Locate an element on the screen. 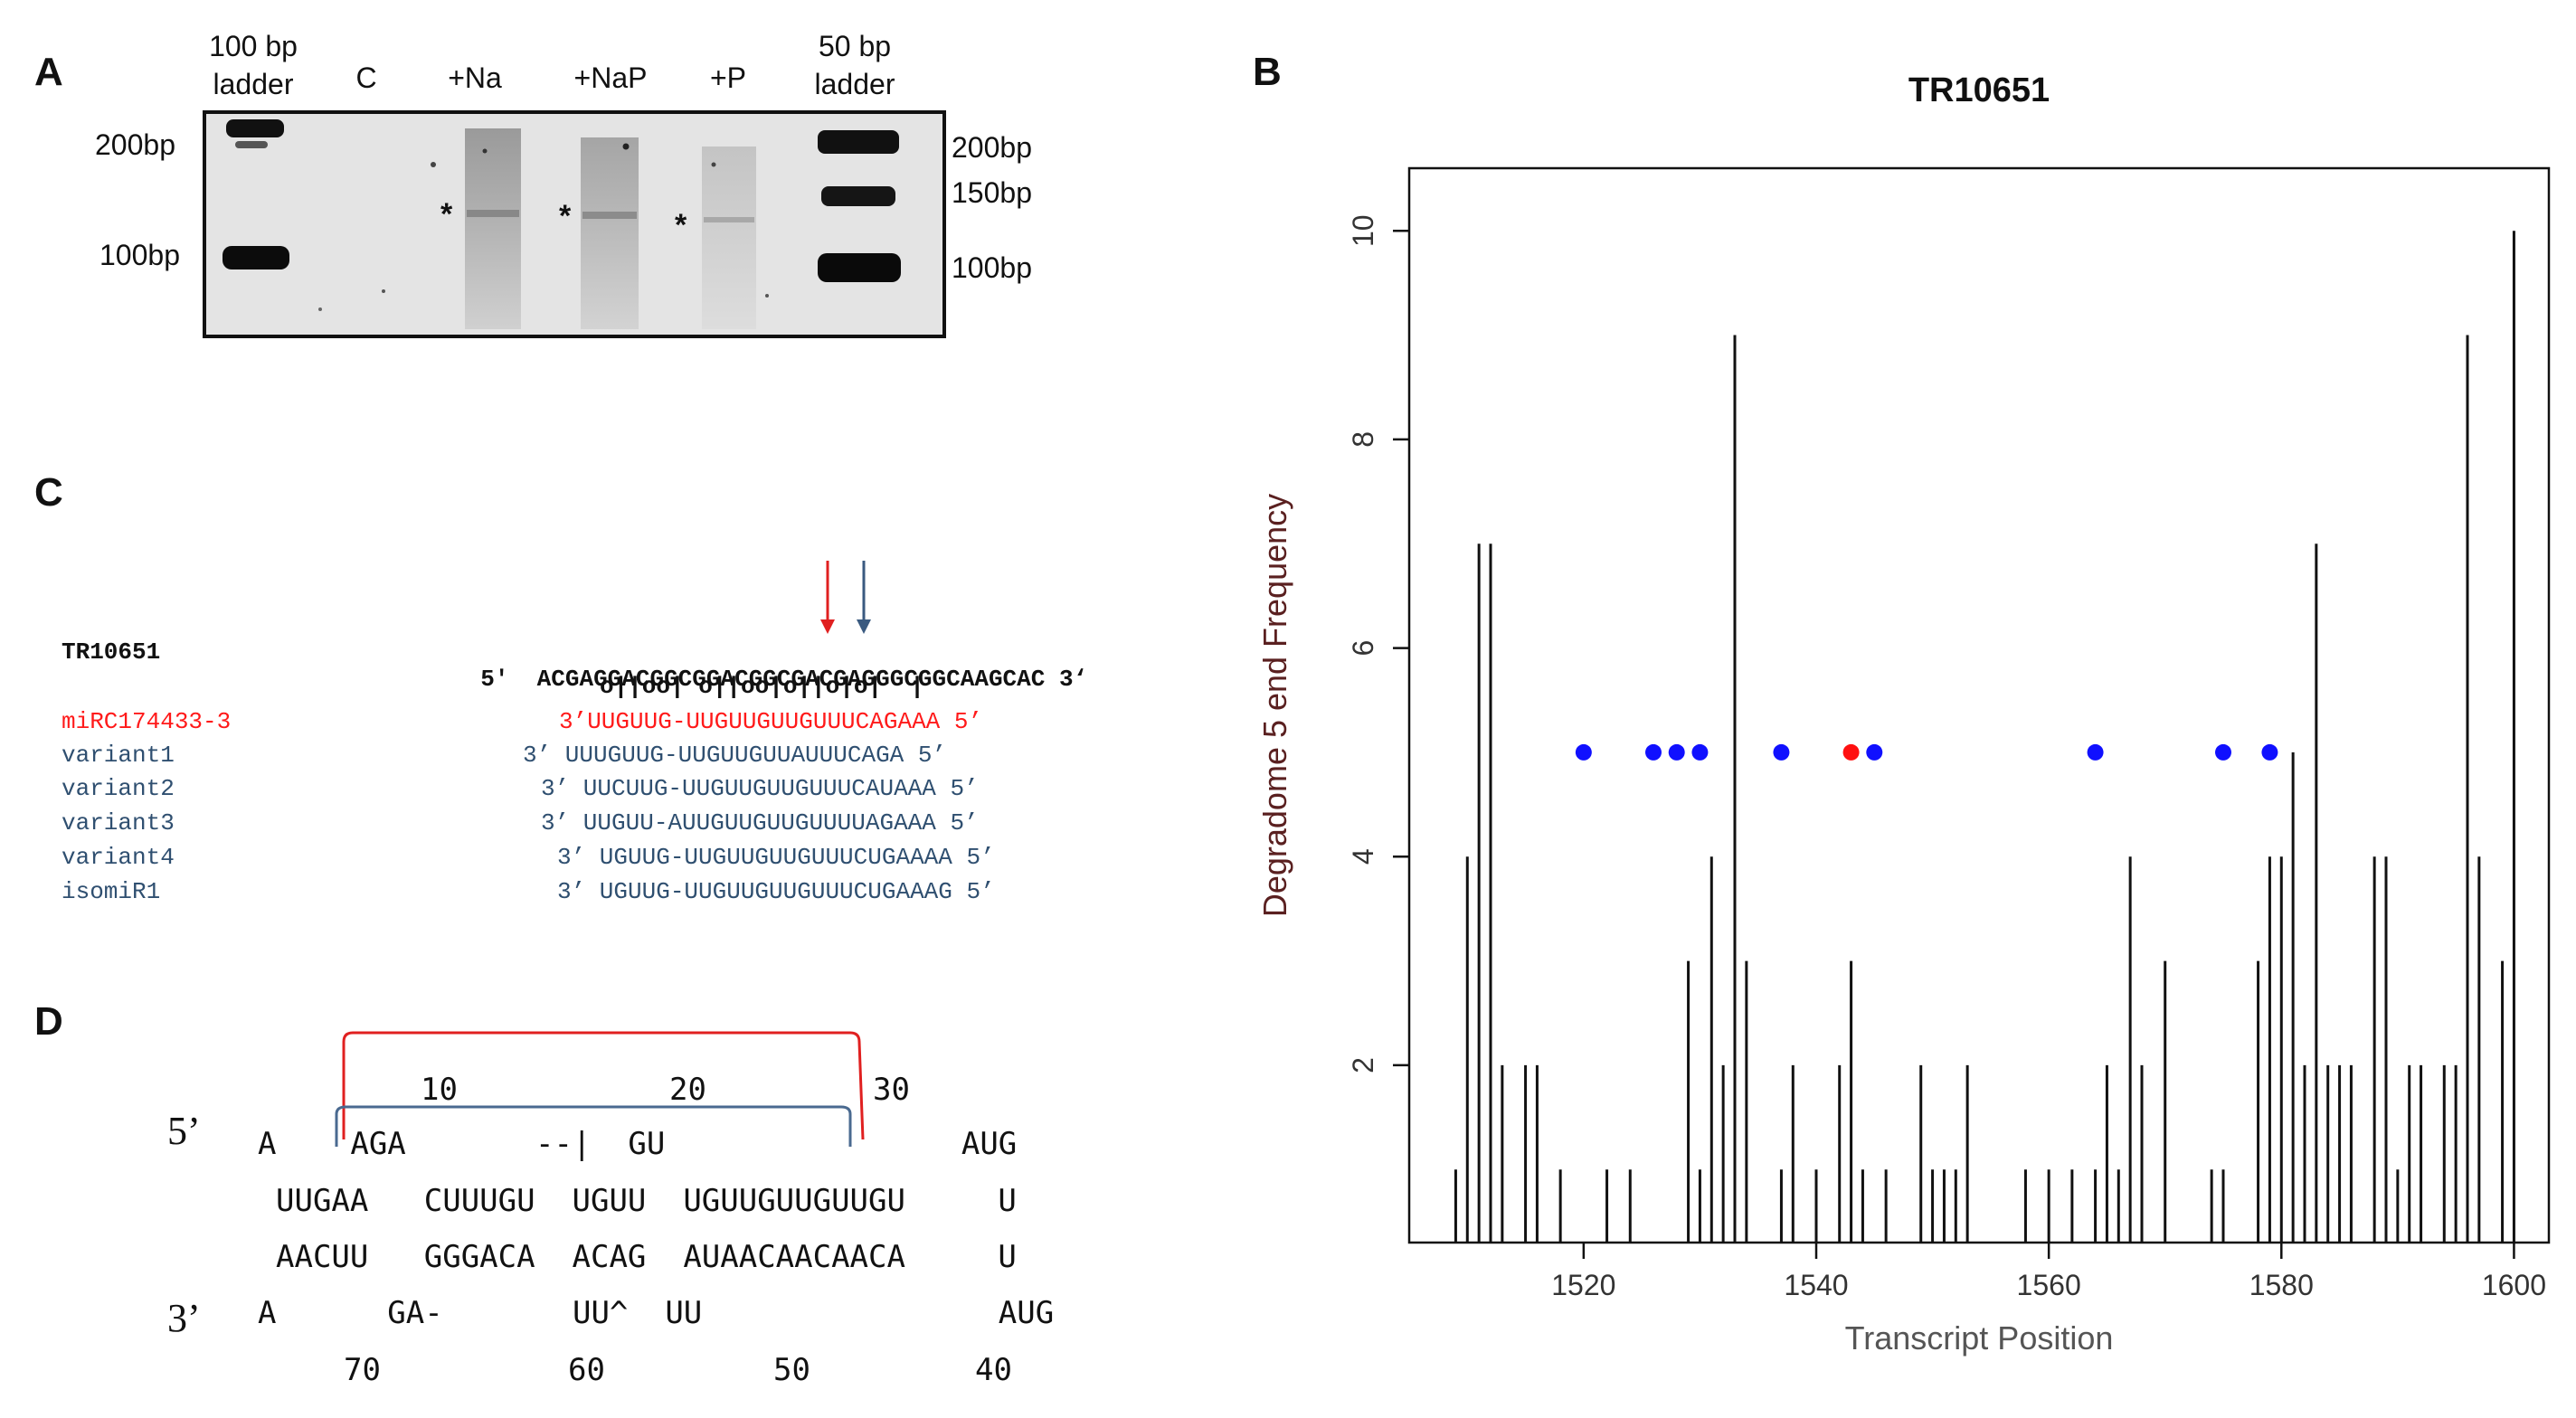 Image resolution: width=2576 pixels, height=1418 pixels. lane-label-nap: +NaP is located at coordinates (610, 78).